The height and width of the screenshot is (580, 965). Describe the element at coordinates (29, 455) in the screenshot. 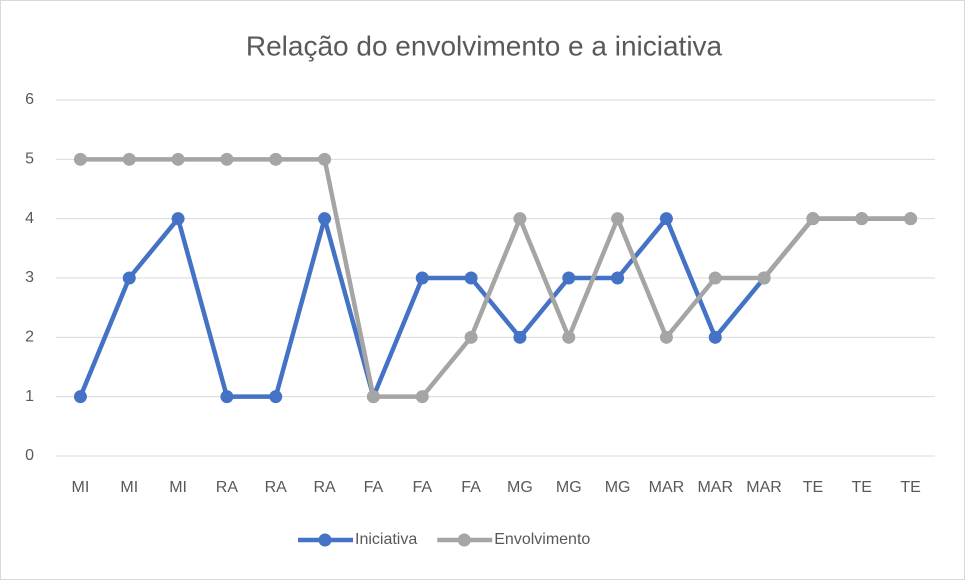

I see `y-tick-label: 0` at that location.